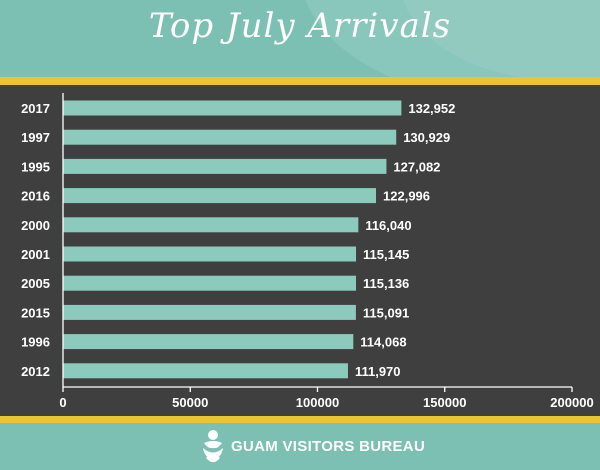 The image size is (600, 470). What do you see at coordinates (444, 402) in the screenshot?
I see `x-tick-label: 150000` at bounding box center [444, 402].